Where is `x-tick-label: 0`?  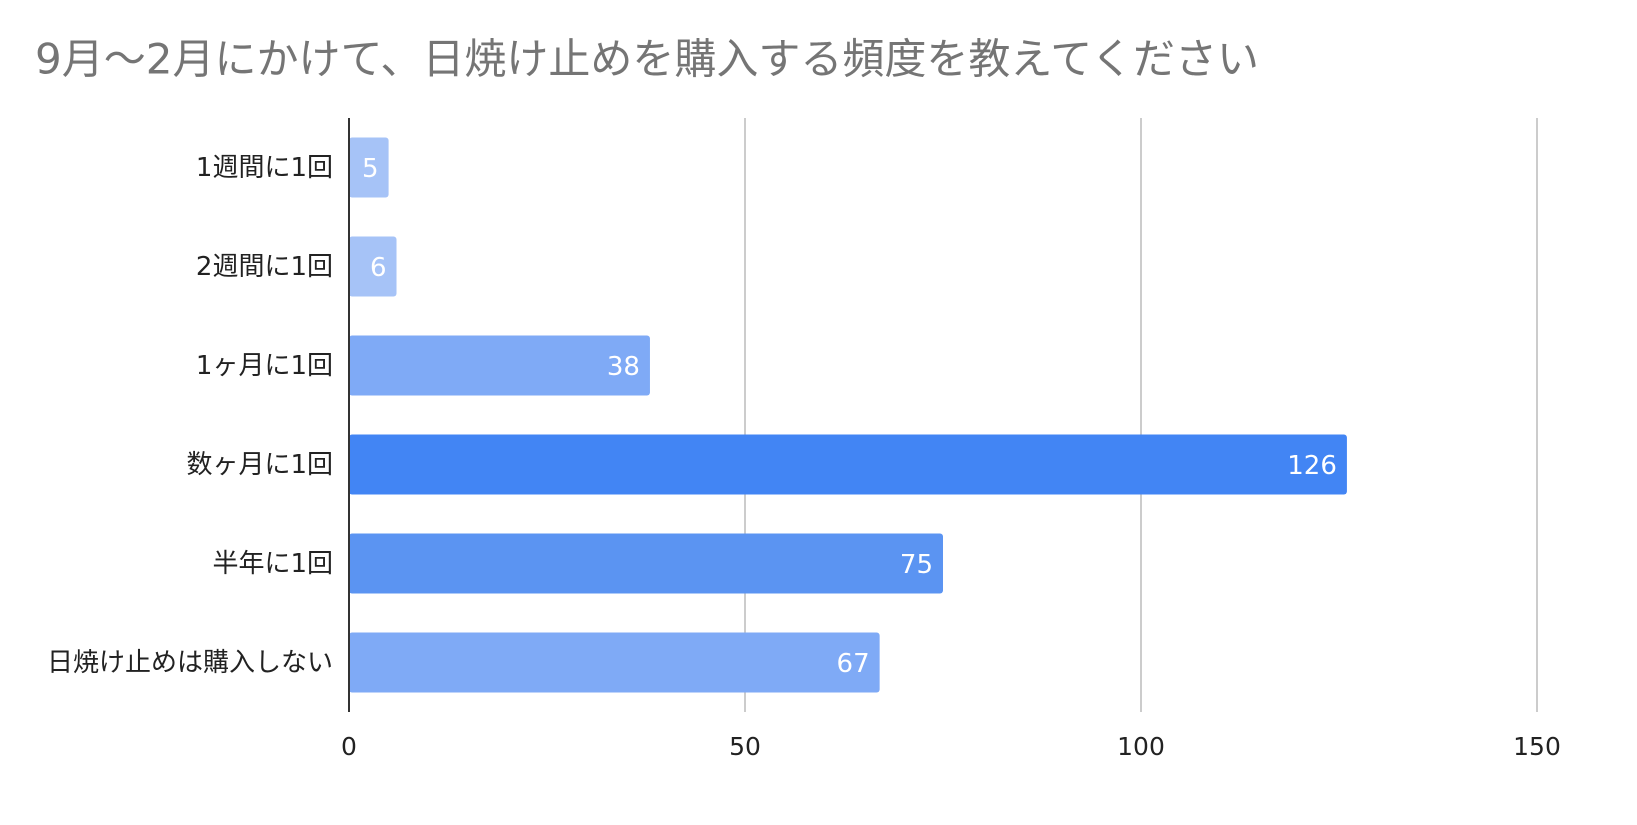 x-tick-label: 0 is located at coordinates (349, 746).